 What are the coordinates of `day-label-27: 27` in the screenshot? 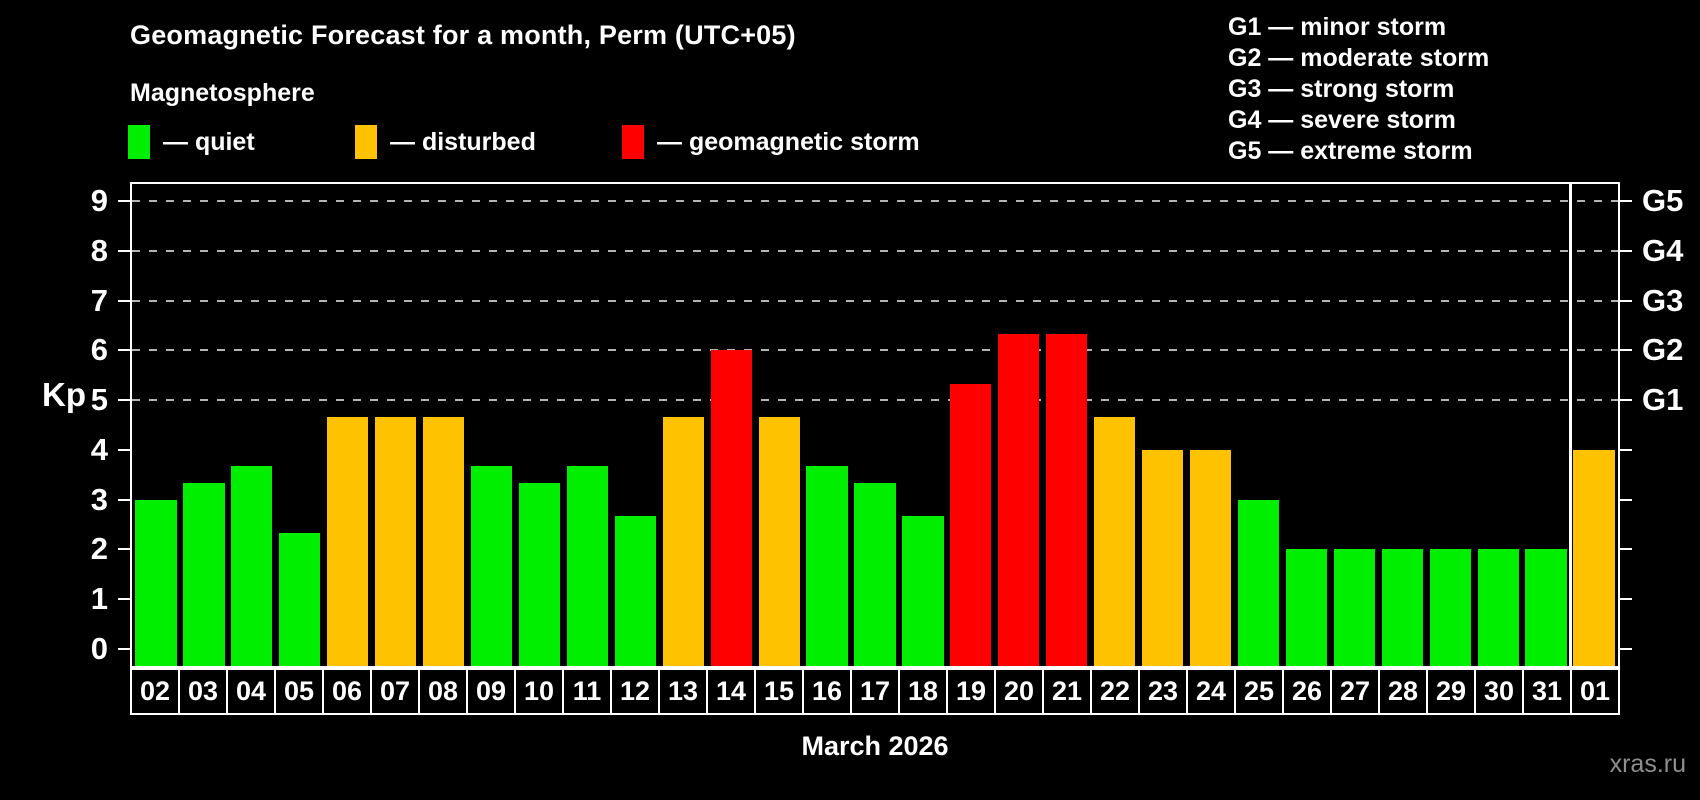 It's located at (1355, 691).